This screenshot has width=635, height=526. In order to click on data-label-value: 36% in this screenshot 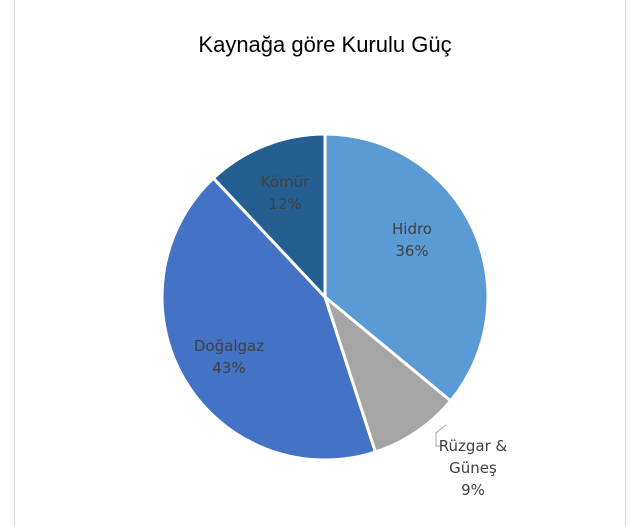, I will do `click(412, 251)`.